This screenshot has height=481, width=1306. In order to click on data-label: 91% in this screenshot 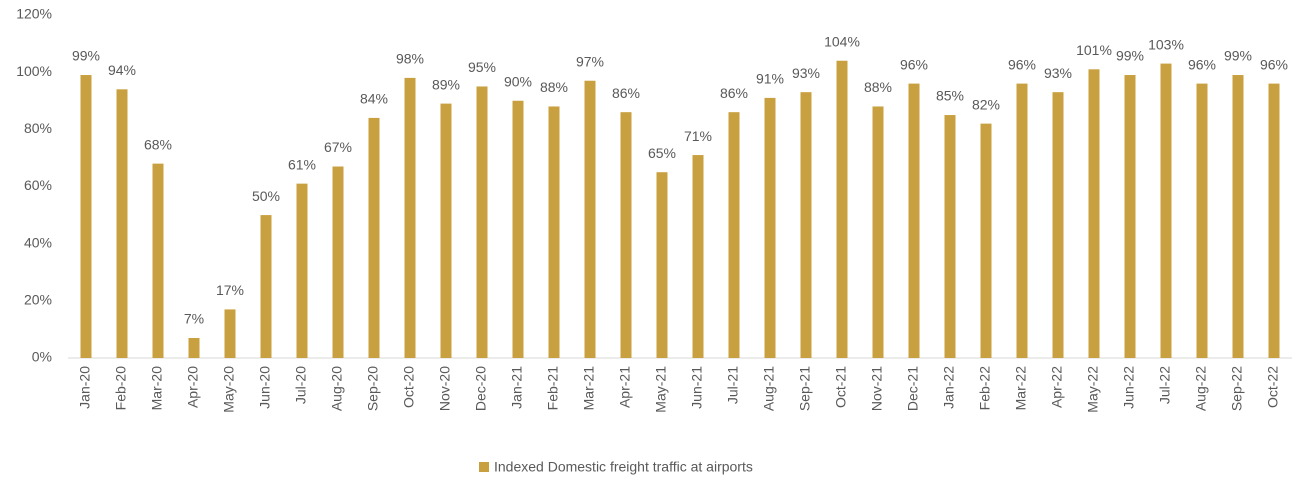, I will do `click(770, 79)`.